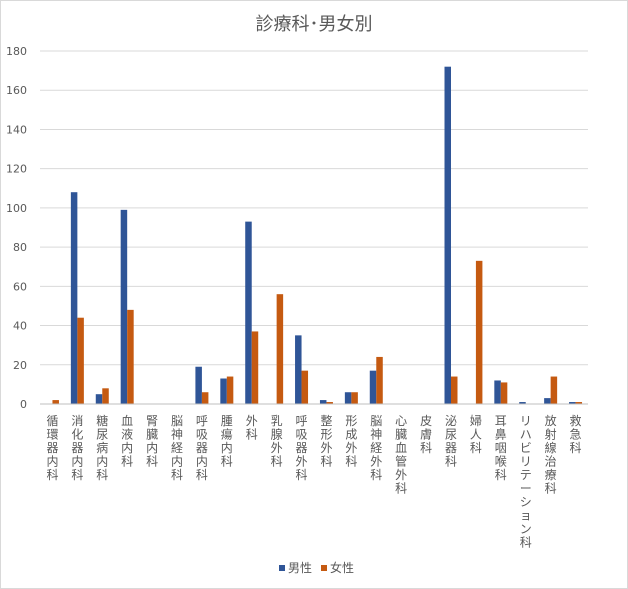  Describe the element at coordinates (351, 441) in the screenshot. I see `category-label: 形成外科` at that location.